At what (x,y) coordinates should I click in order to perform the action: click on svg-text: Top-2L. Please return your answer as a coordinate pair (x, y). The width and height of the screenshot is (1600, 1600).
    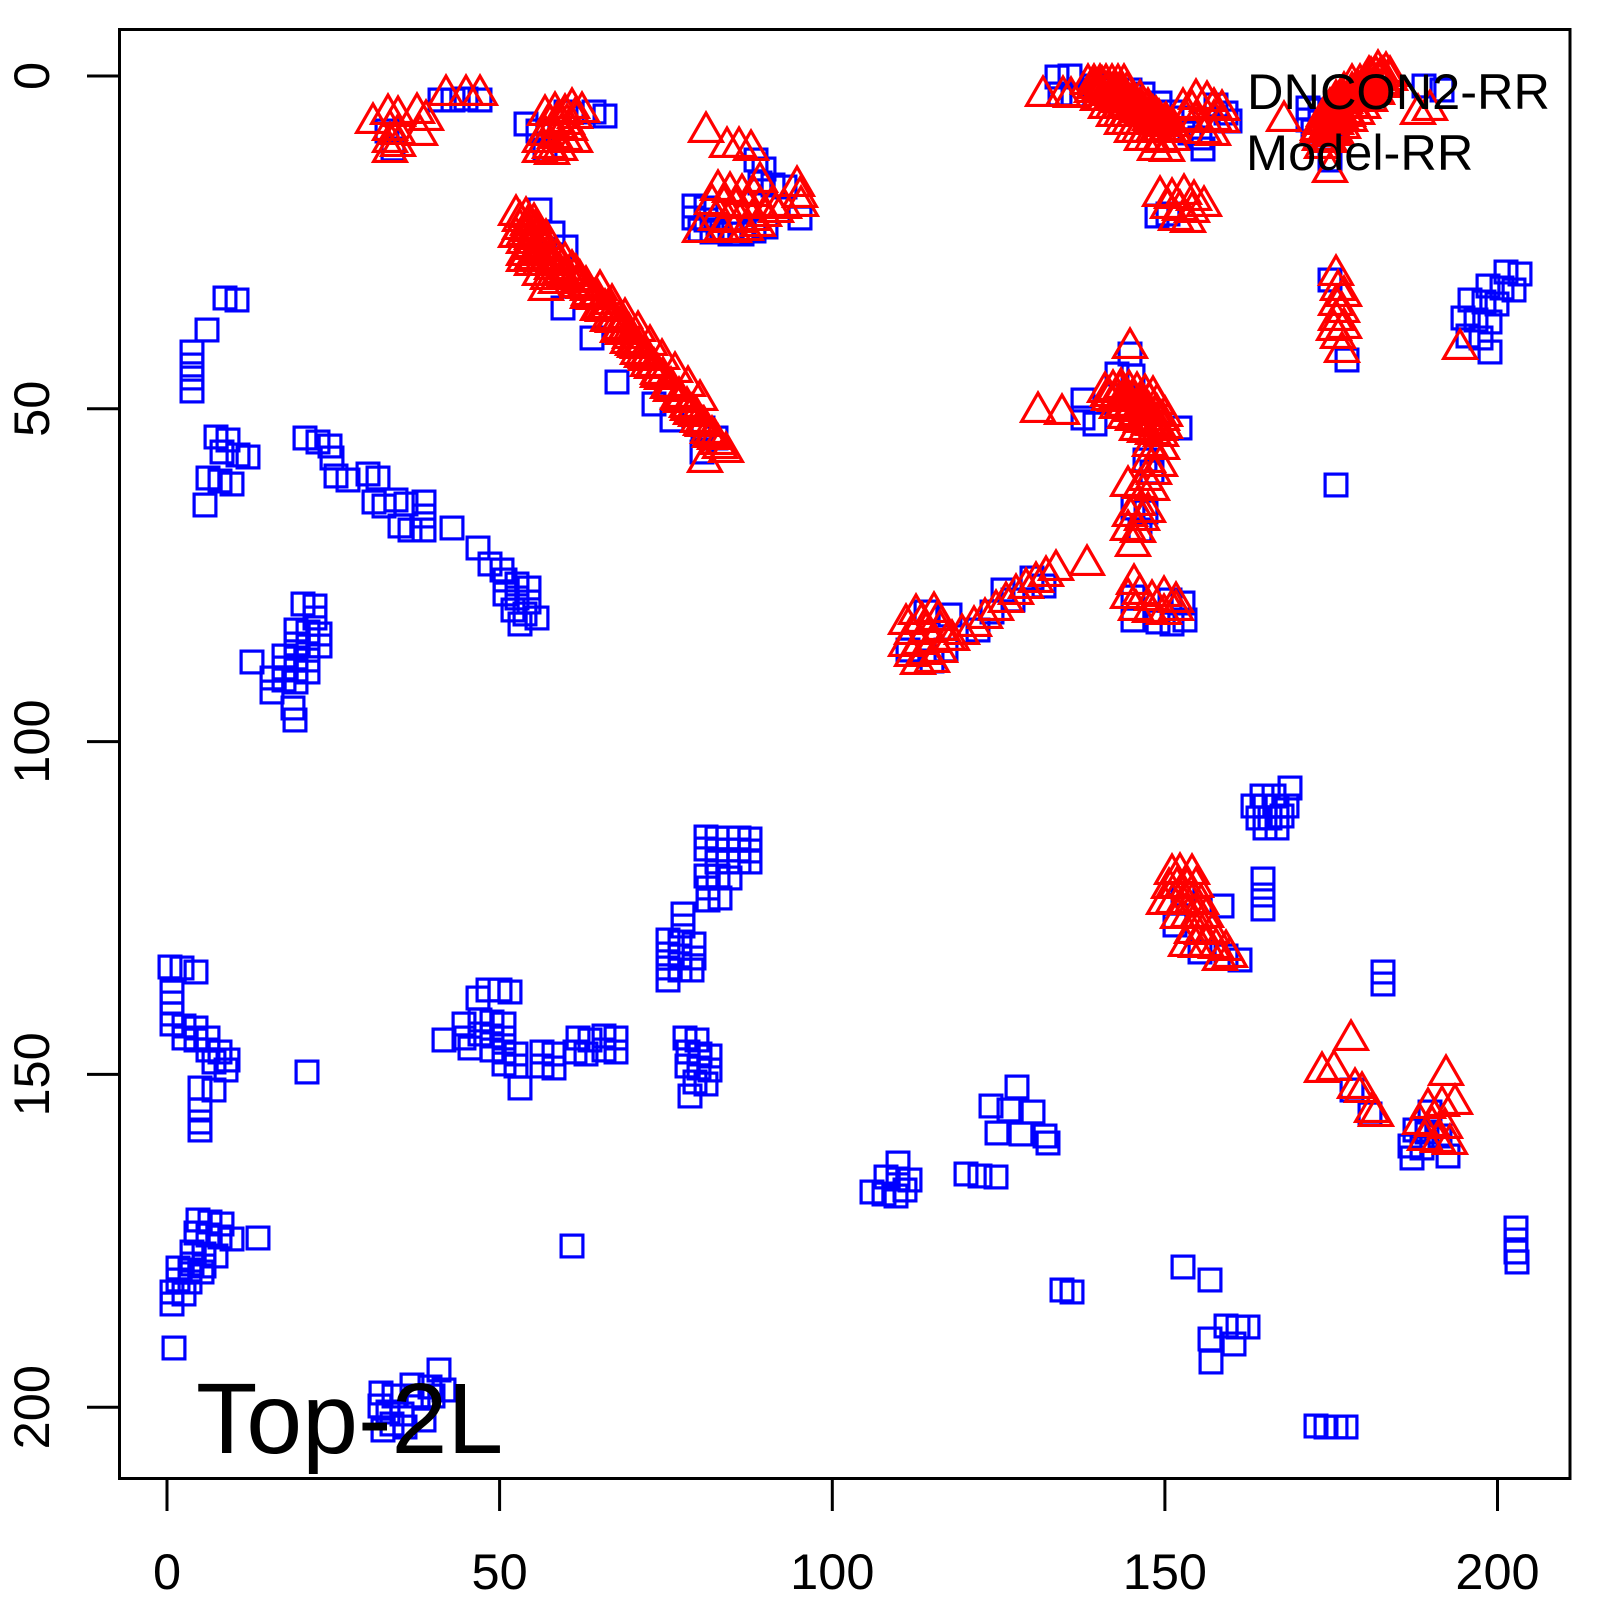
    Looking at the image, I should click on (349, 1419).